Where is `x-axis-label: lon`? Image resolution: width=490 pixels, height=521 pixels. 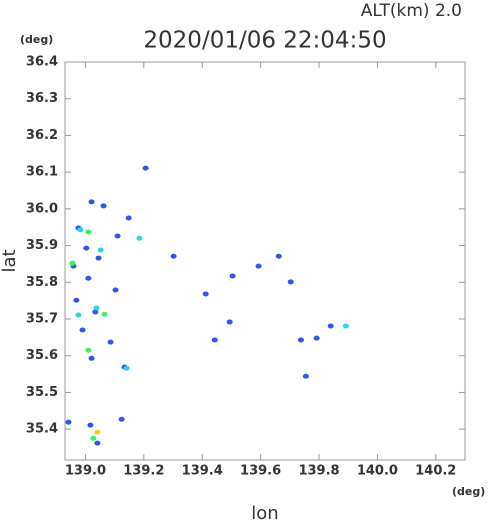
x-axis-label: lon is located at coordinates (264, 512).